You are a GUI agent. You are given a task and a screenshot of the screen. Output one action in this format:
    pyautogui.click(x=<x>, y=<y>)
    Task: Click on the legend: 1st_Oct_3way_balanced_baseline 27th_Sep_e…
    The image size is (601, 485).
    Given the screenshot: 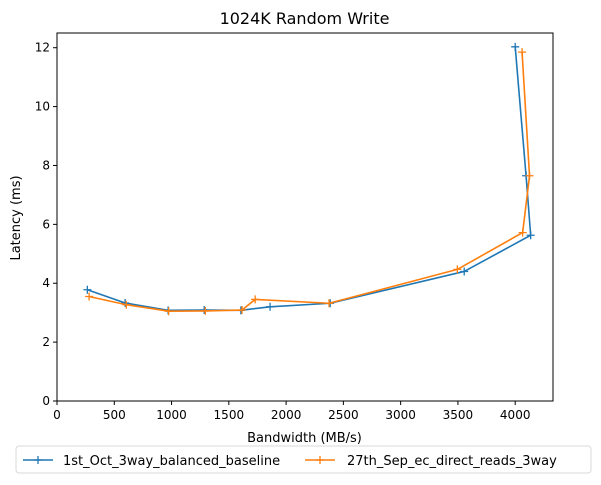 What is the action you would take?
    pyautogui.click(x=303, y=459)
    